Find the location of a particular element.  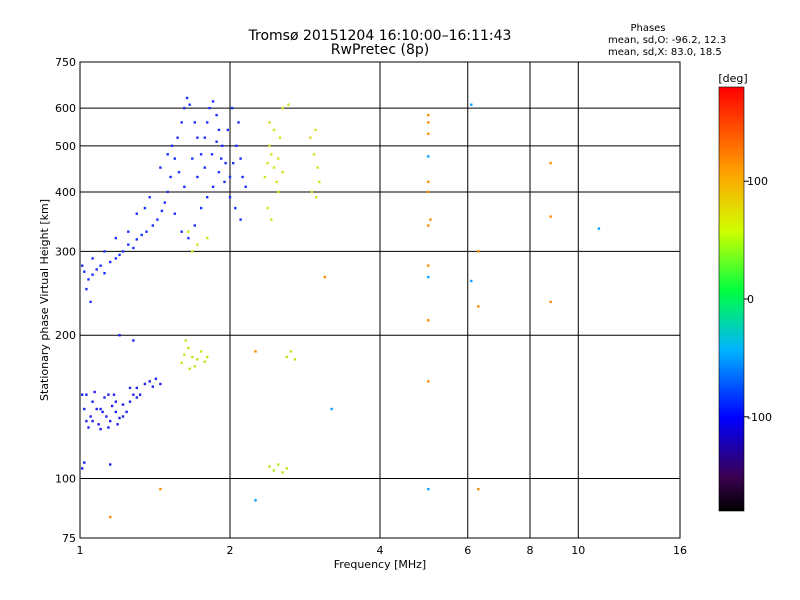

chart-subtitle: RwPretec (8p) is located at coordinates (380, 50).